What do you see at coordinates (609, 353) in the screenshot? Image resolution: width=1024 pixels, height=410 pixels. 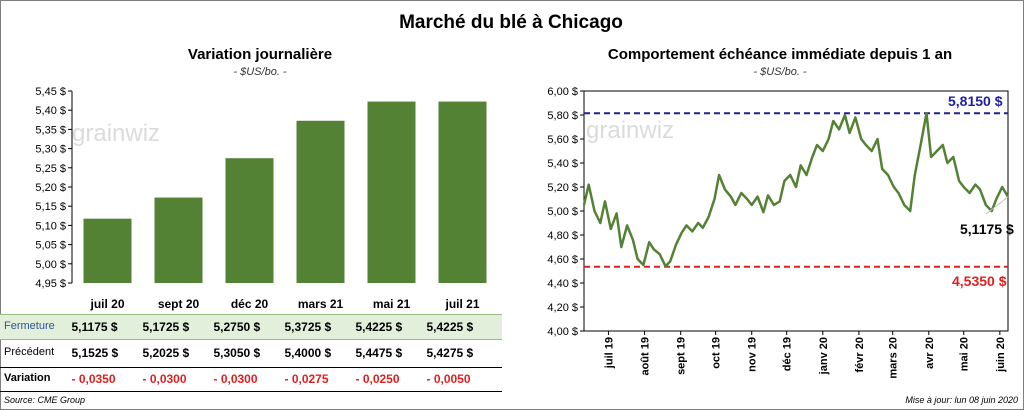 I see `line-x-tick-label: juil 19` at bounding box center [609, 353].